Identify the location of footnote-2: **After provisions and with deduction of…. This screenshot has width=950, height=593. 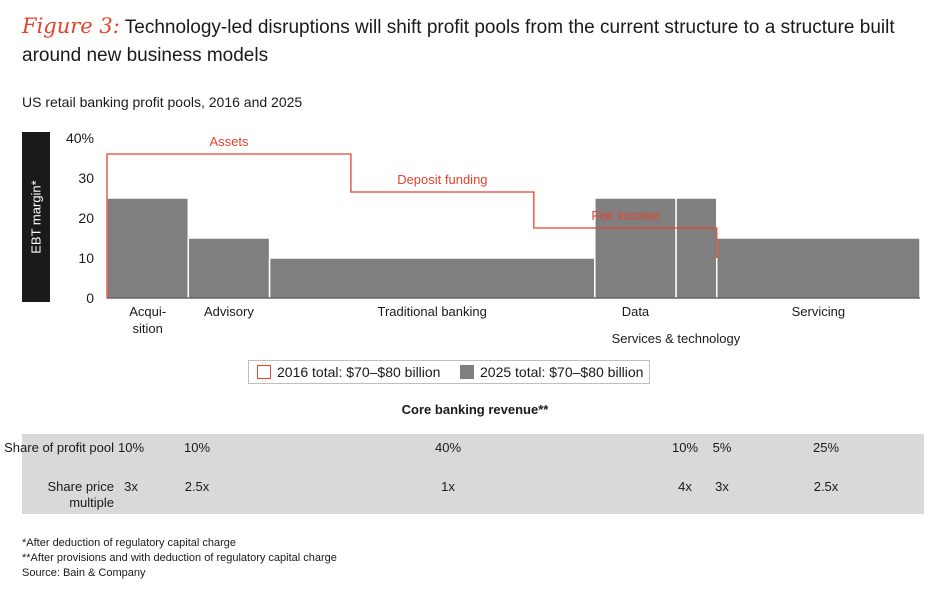
(179, 558).